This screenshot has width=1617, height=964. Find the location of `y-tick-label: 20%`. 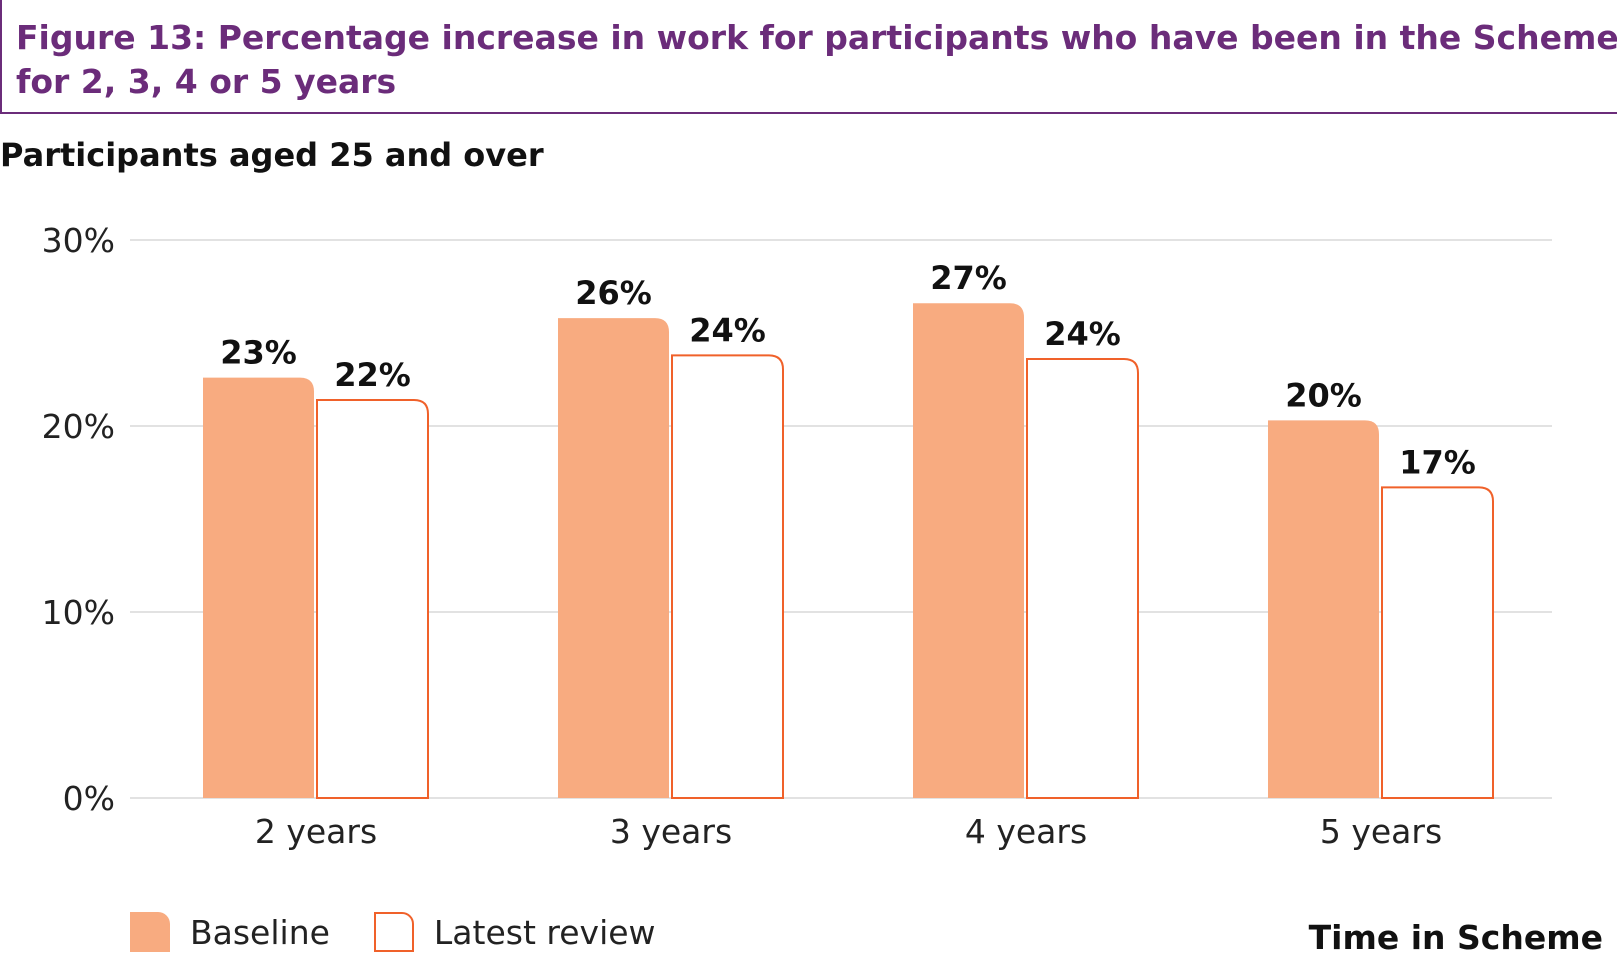

y-tick-label: 20% is located at coordinates (78, 426).